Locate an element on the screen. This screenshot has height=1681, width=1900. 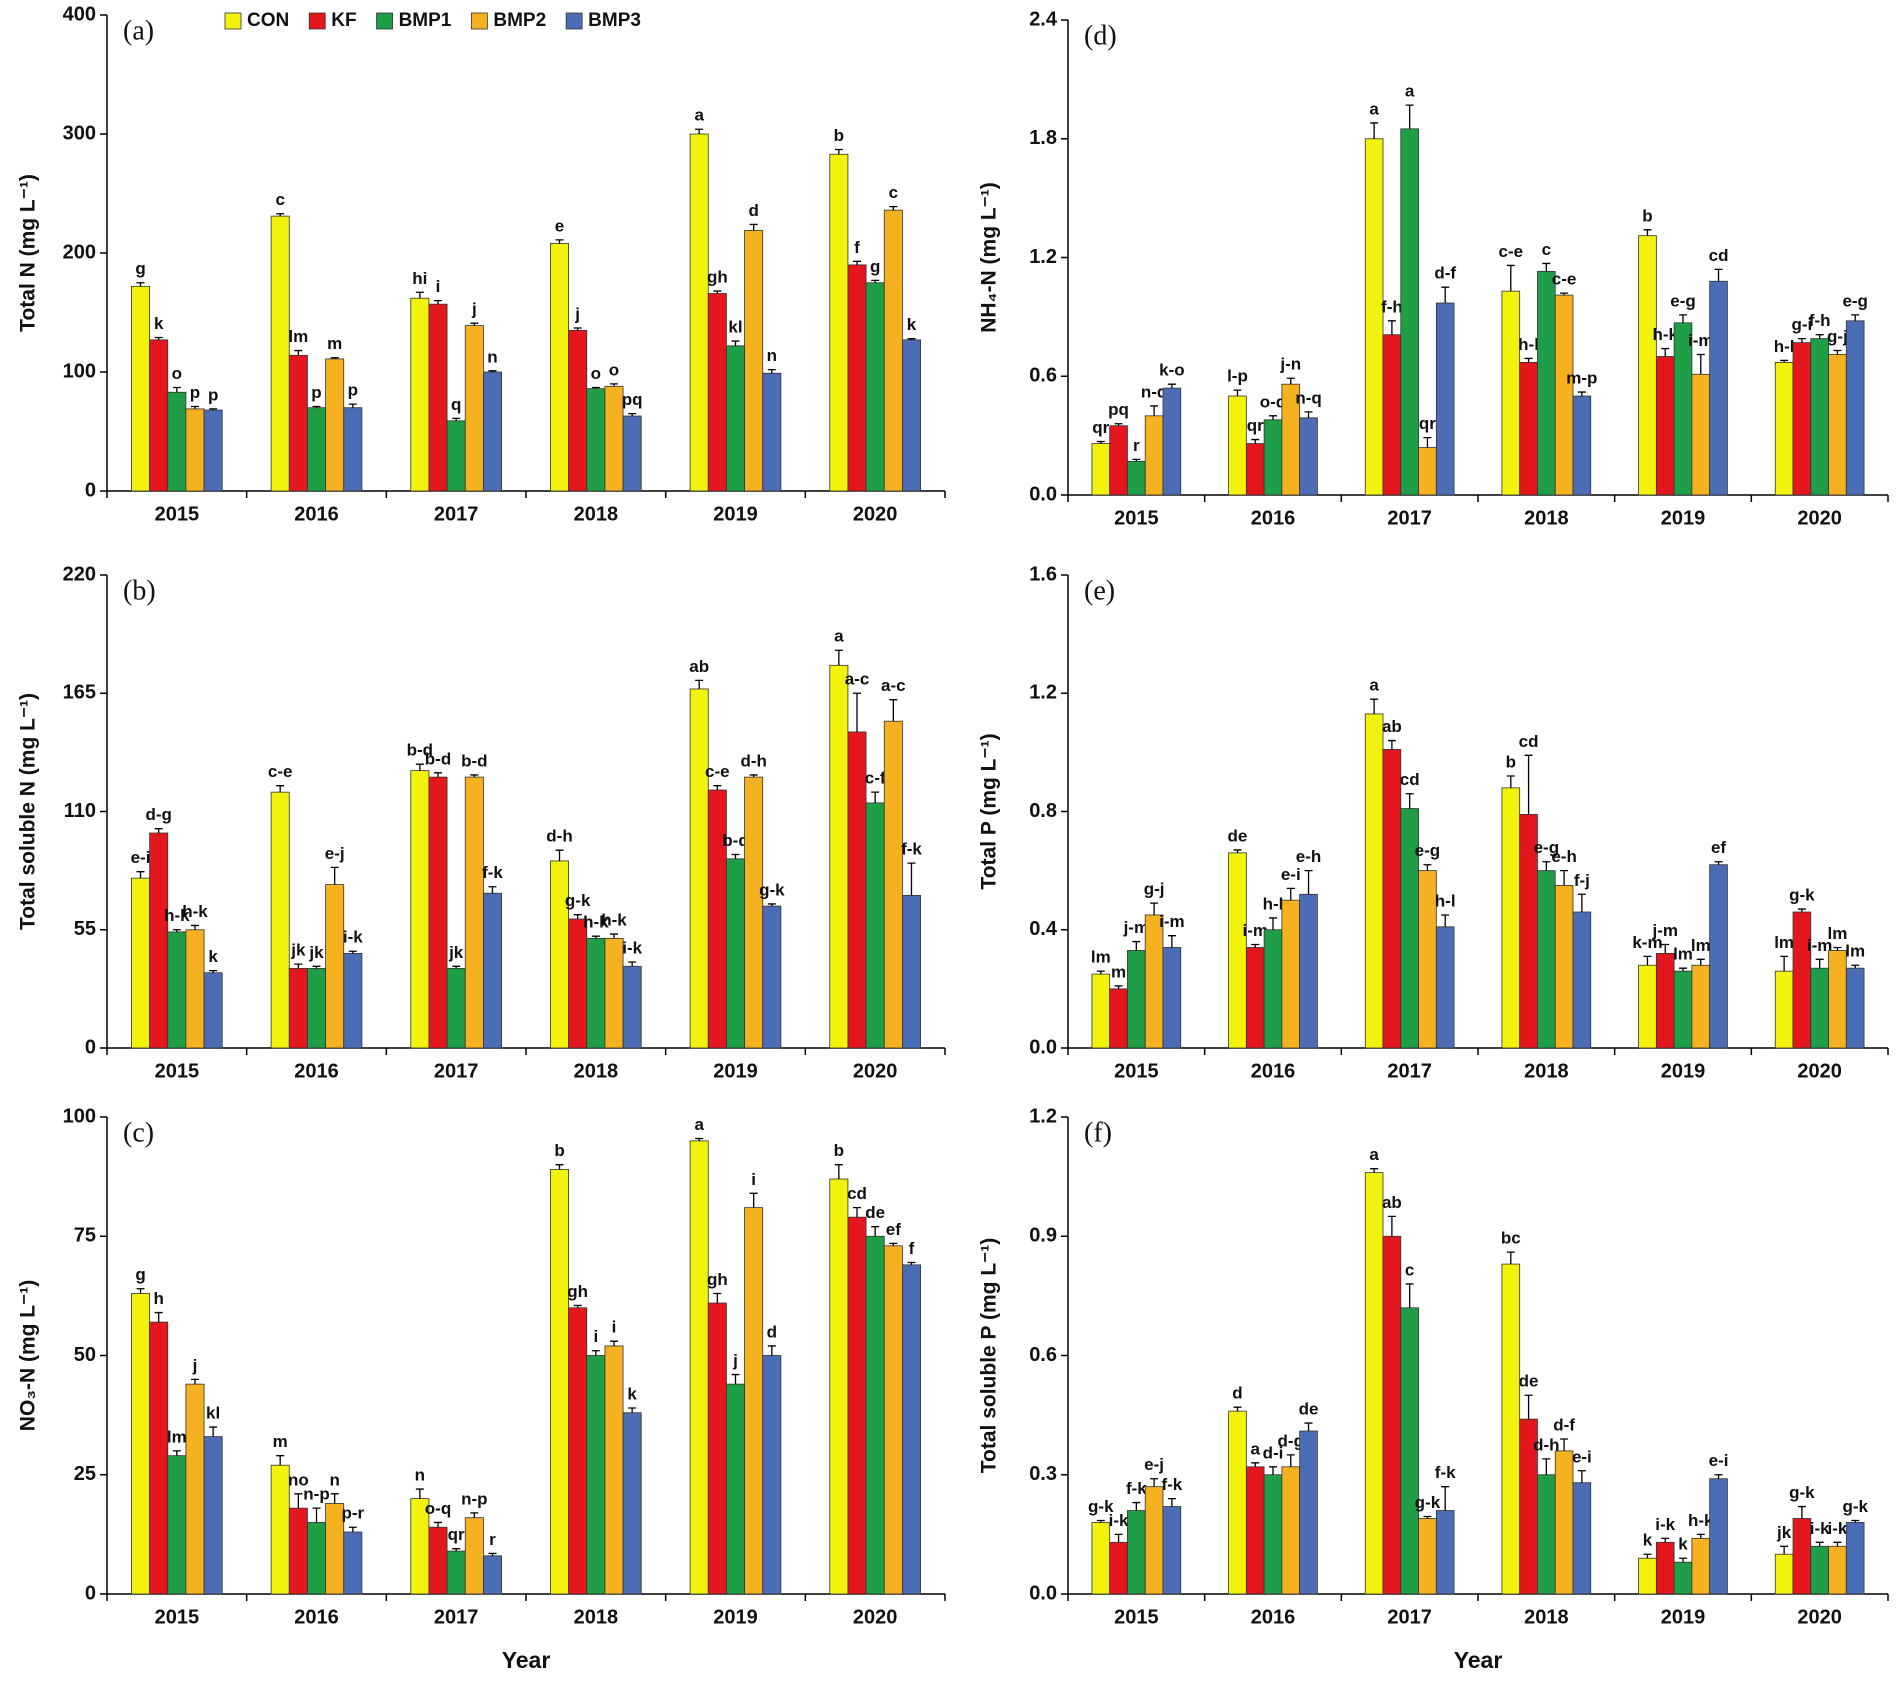
significance-letter: jk is located at coordinates (456, 952).